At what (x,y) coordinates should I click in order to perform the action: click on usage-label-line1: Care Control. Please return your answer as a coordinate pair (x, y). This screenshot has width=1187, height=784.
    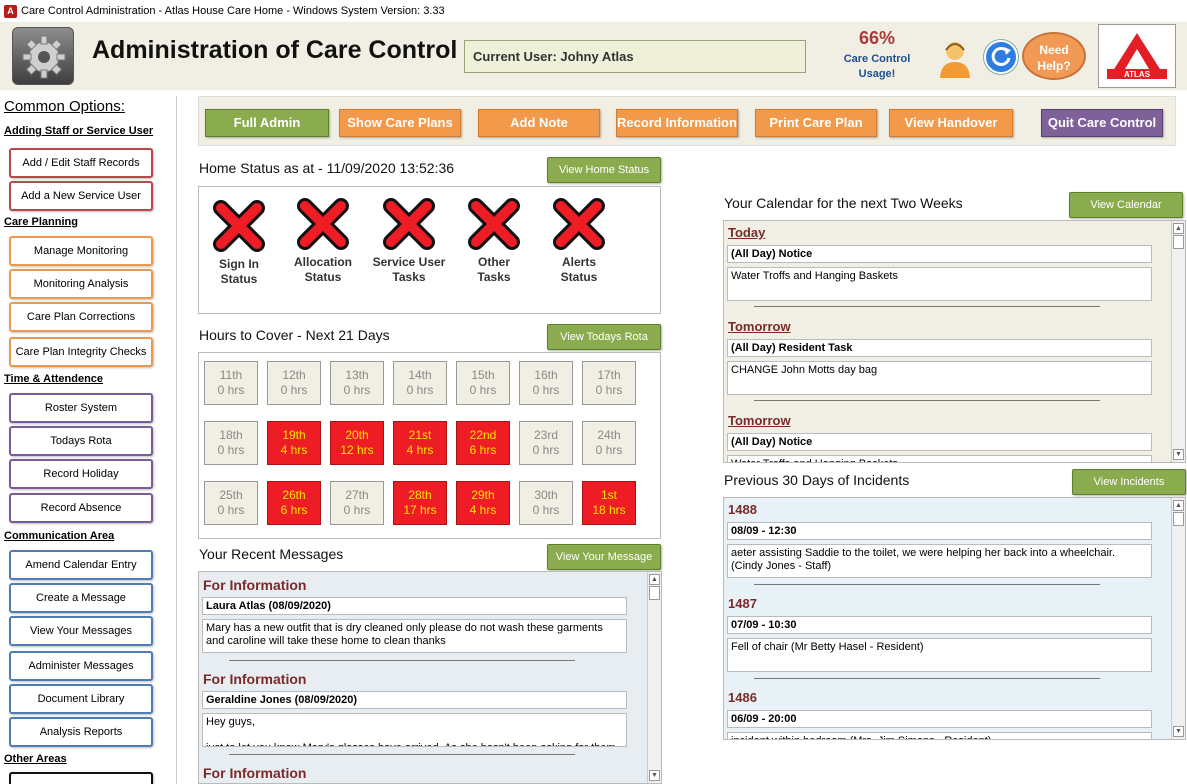
    Looking at the image, I should click on (877, 59).